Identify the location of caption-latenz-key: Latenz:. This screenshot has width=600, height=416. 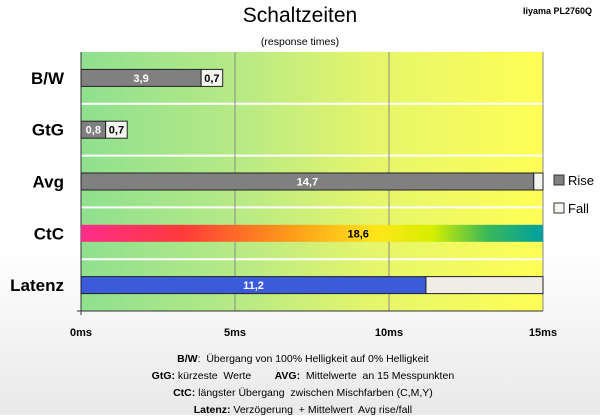
(212, 410).